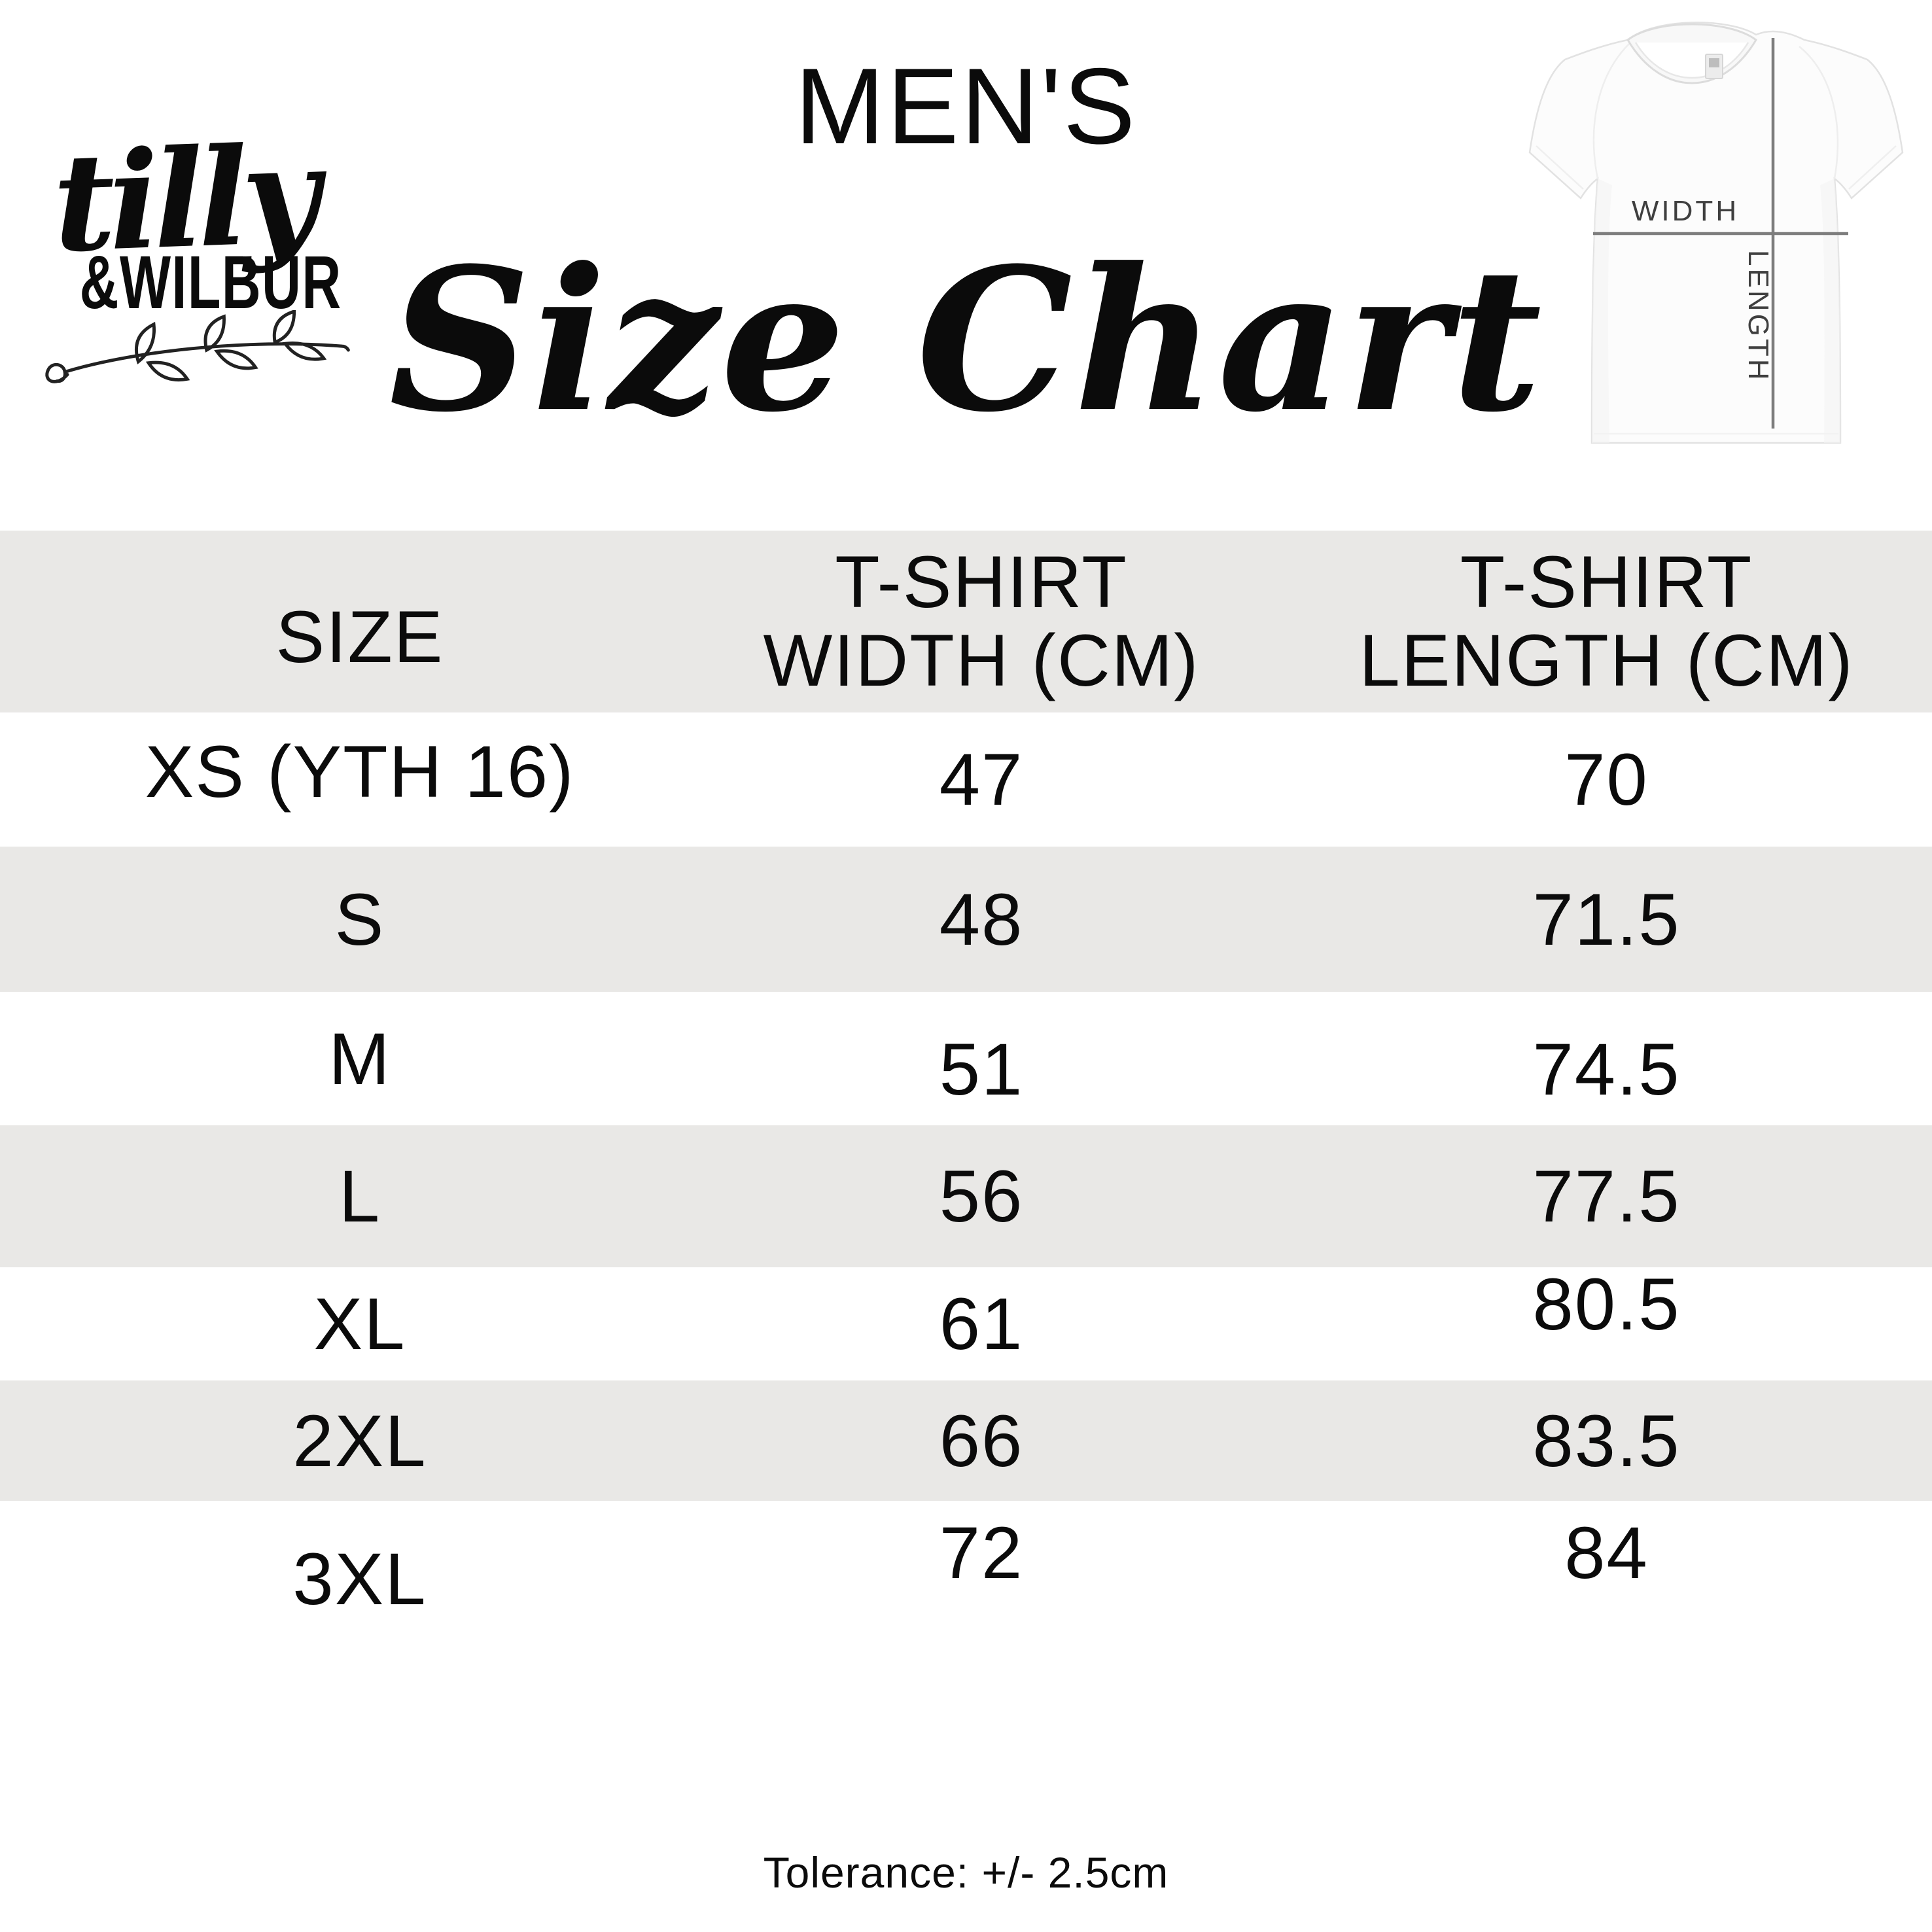 The height and width of the screenshot is (1932, 1932). Describe the element at coordinates (1606, 1553) in the screenshot. I see `cell-length_cm: 84` at that location.